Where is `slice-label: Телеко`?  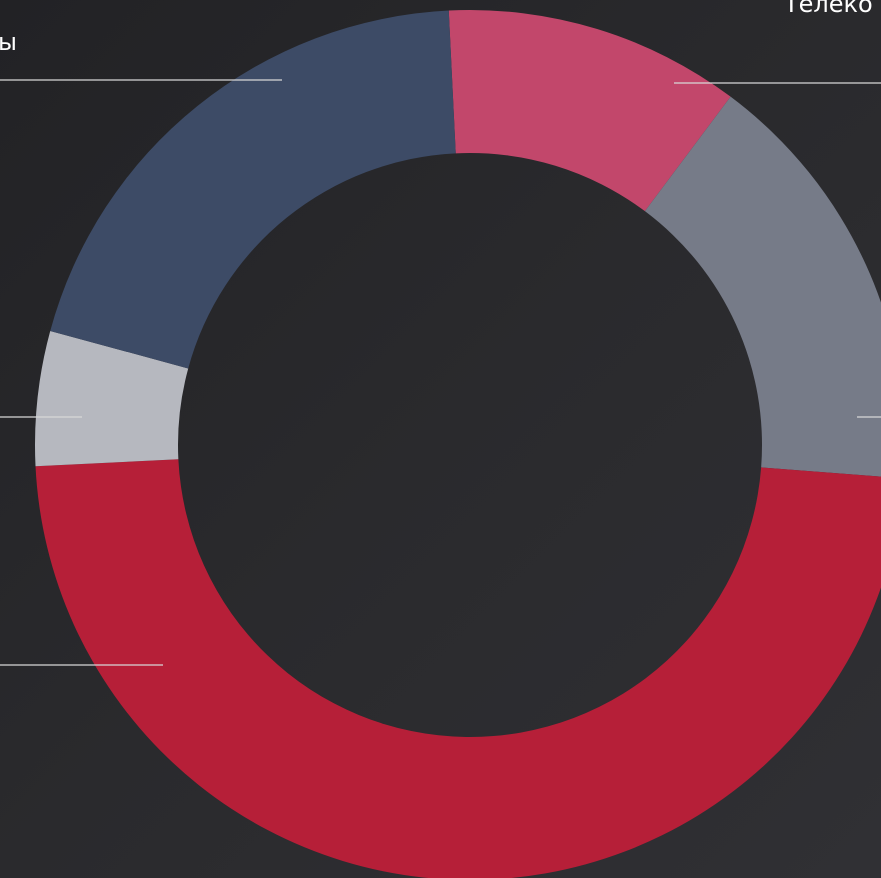
slice-label: Телеко is located at coordinates (828, 9).